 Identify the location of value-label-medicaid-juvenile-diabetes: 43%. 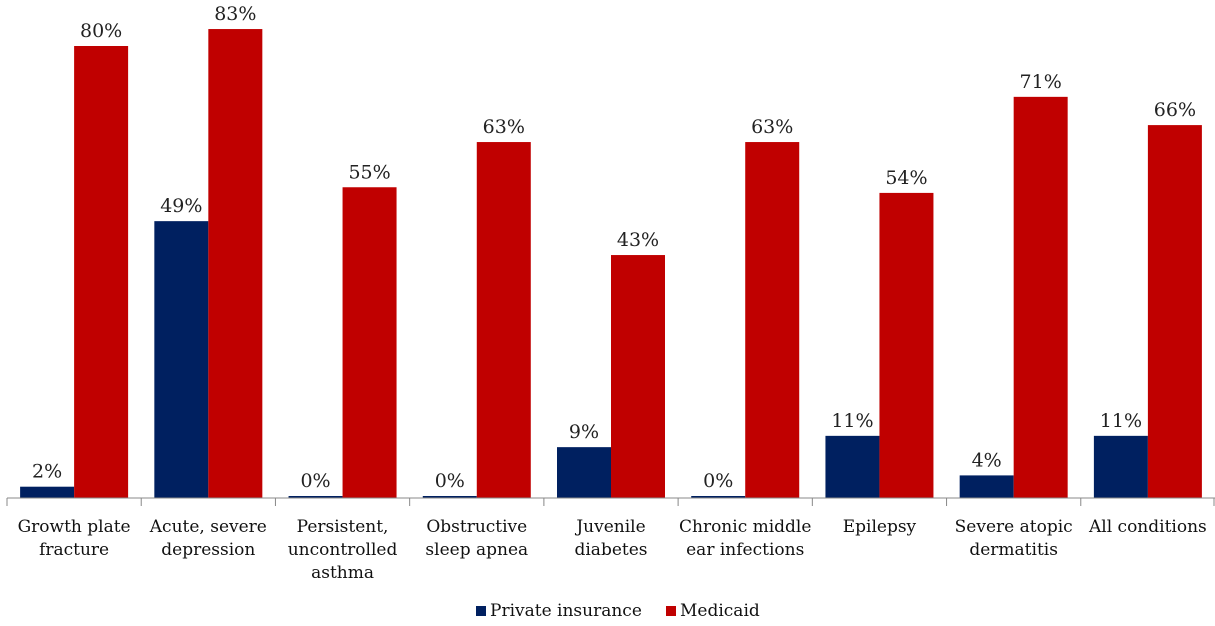
(638, 240).